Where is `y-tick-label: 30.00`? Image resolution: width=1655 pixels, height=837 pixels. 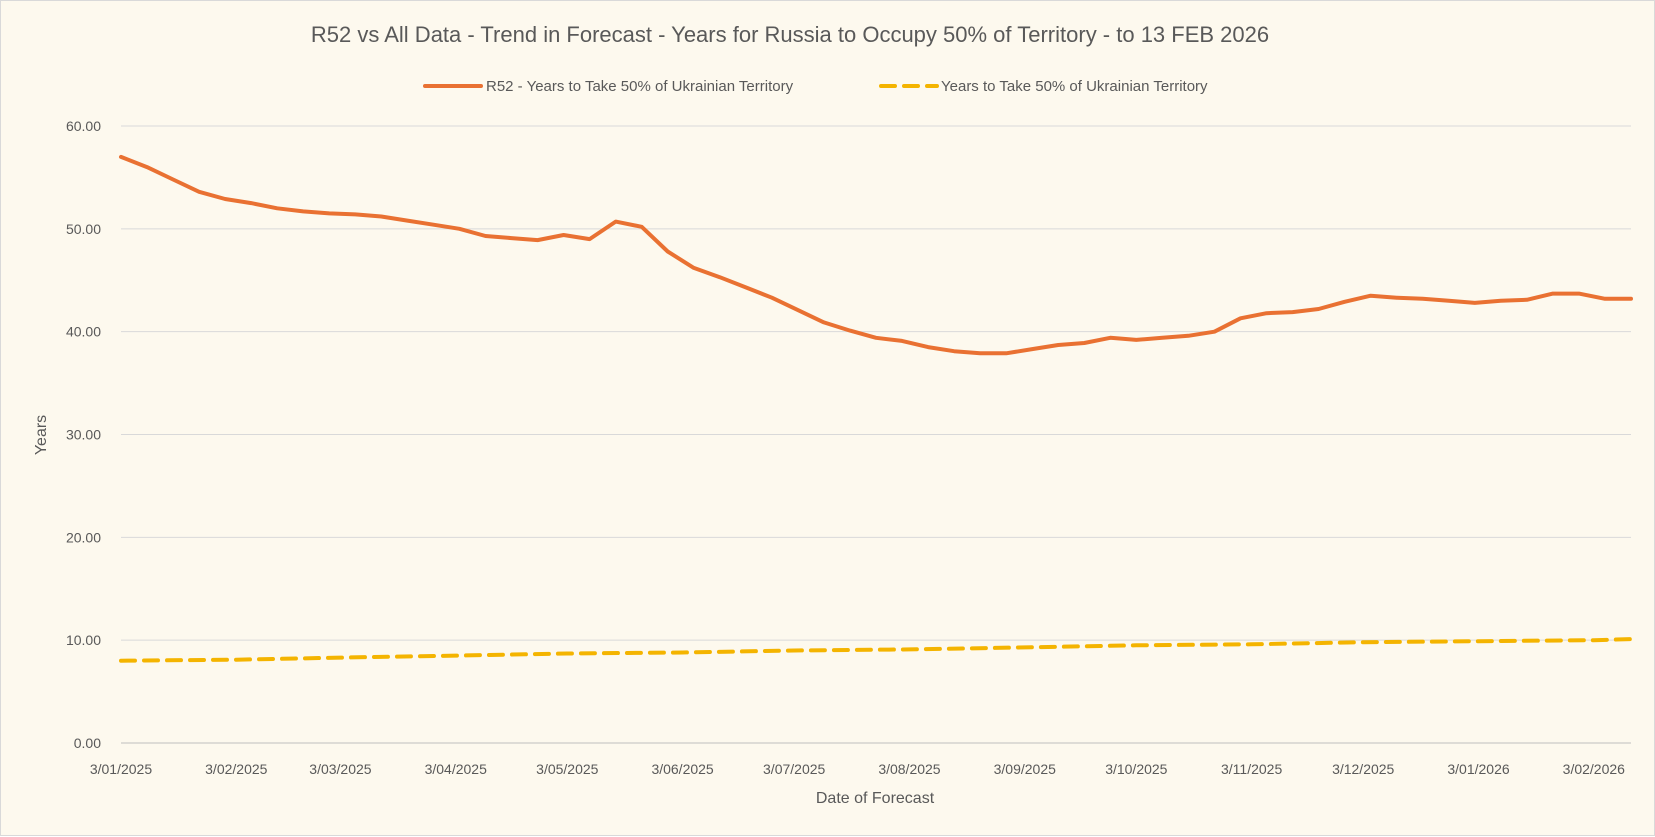 y-tick-label: 30.00 is located at coordinates (83, 435).